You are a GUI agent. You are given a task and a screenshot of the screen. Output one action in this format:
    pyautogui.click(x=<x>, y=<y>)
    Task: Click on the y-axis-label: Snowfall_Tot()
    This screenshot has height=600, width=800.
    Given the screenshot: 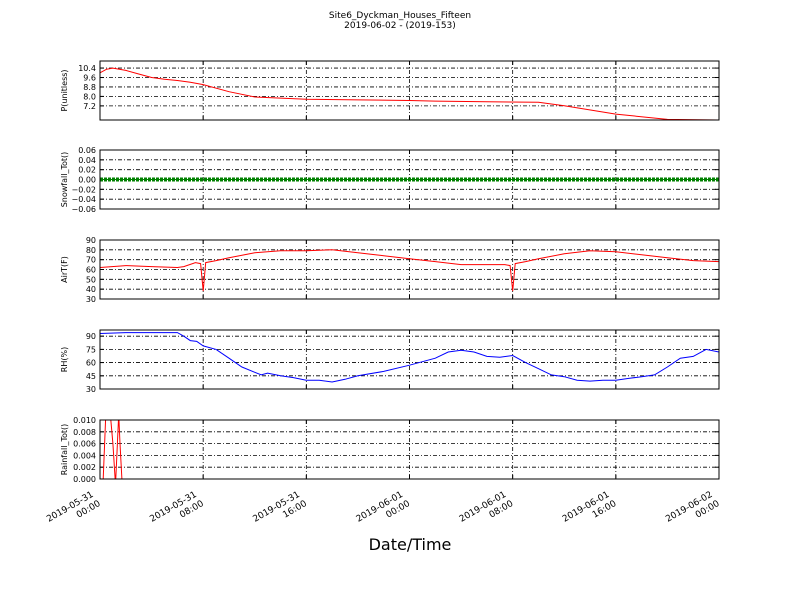 What is the action you would take?
    pyautogui.click(x=64, y=180)
    